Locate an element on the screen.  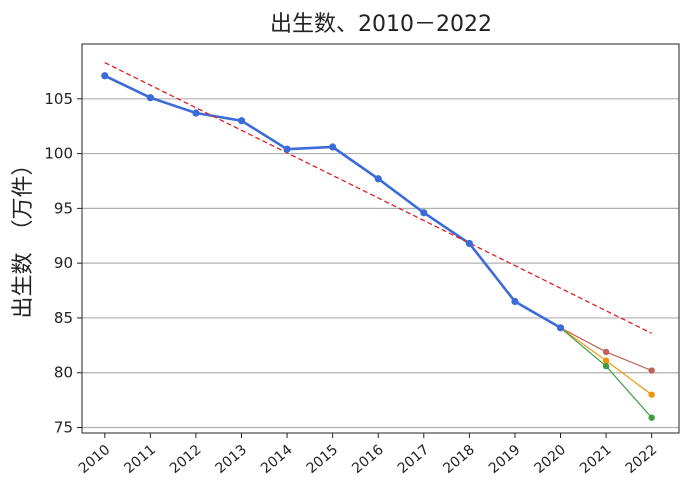
x-tick-label: 2010 is located at coordinates (95, 459).